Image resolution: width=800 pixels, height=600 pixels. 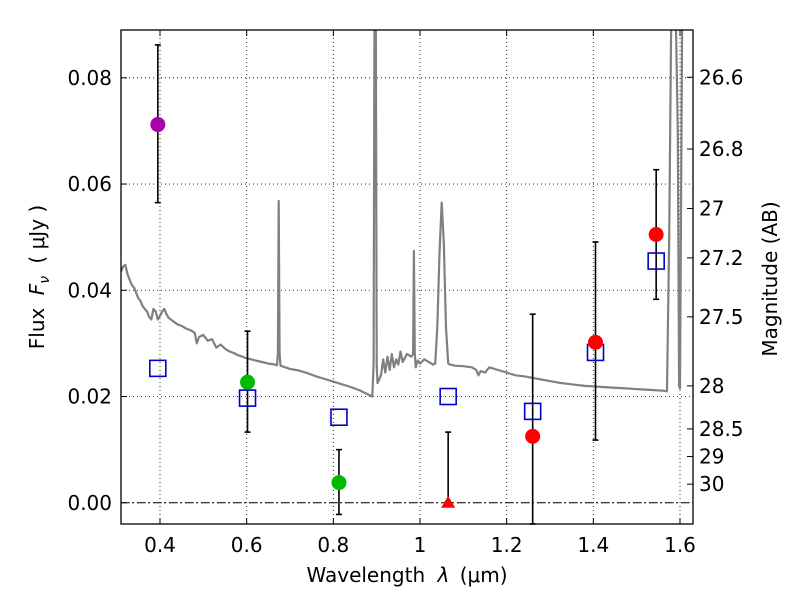 What do you see at coordinates (711, 457) in the screenshot?
I see `mag-tick-label-7: 29` at bounding box center [711, 457].